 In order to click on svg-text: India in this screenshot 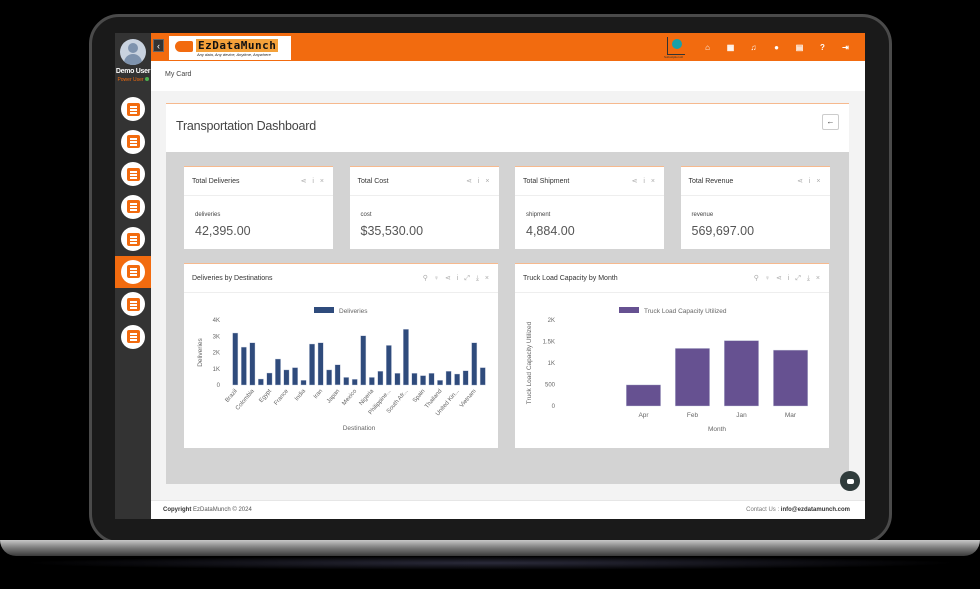, I will do `click(300, 395)`.